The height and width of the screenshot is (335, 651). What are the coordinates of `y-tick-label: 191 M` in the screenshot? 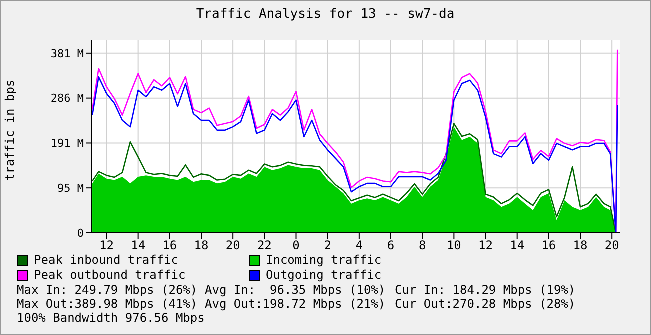 It's located at (67, 143).